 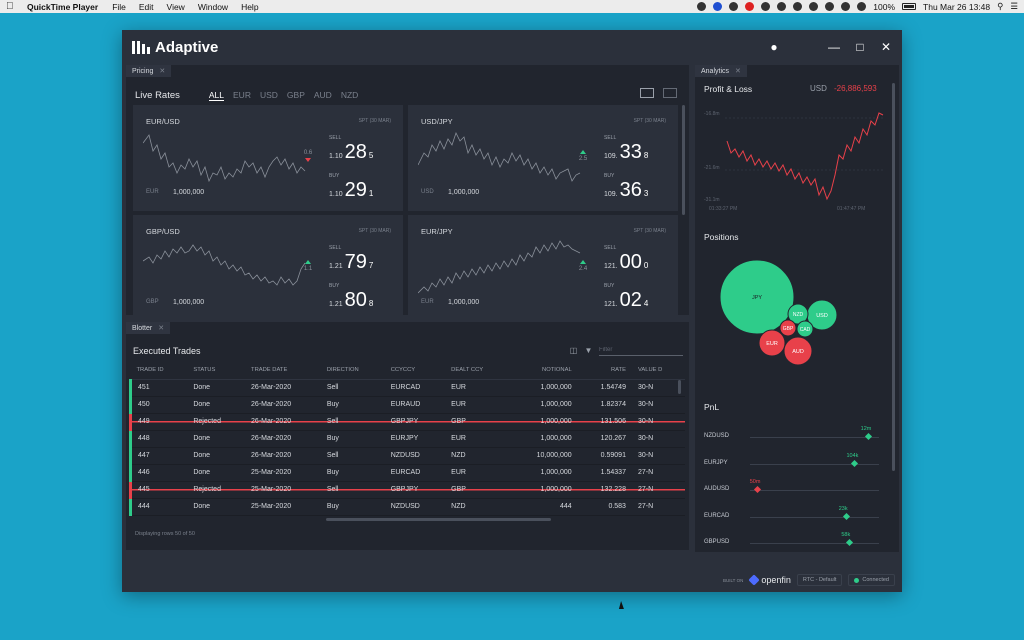 What do you see at coordinates (364, 187) in the screenshot?
I see `buy-button: BUY 1.10 29 1` at bounding box center [364, 187].